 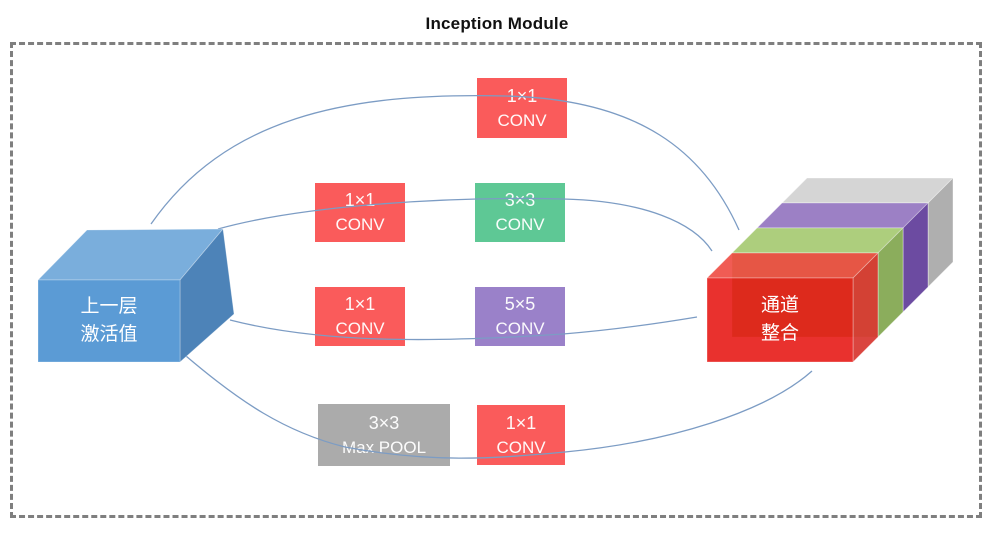 I want to click on node-branch3-5x5-conv: 5×5 CONV, so click(x=520, y=316).